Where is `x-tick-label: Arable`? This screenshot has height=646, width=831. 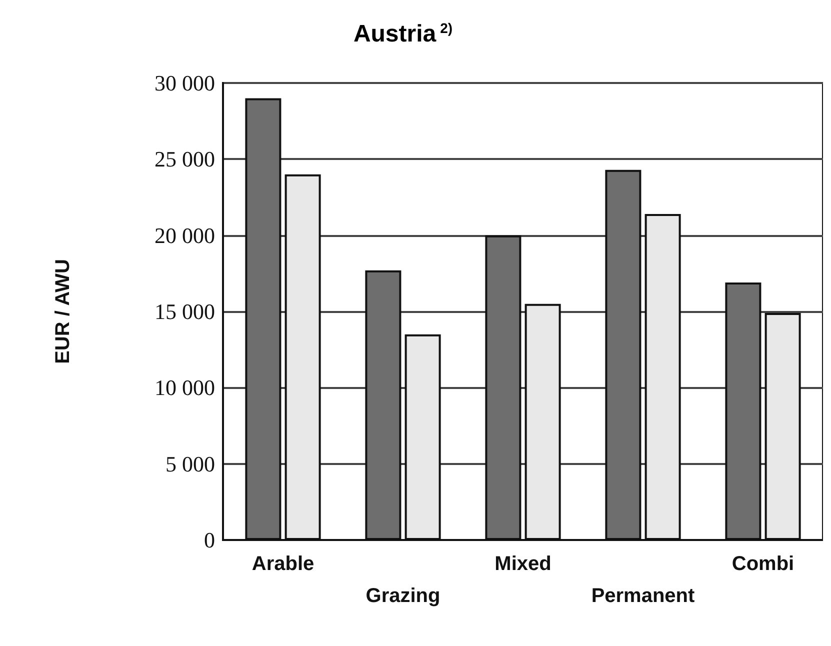 x-tick-label: Arable is located at coordinates (283, 564).